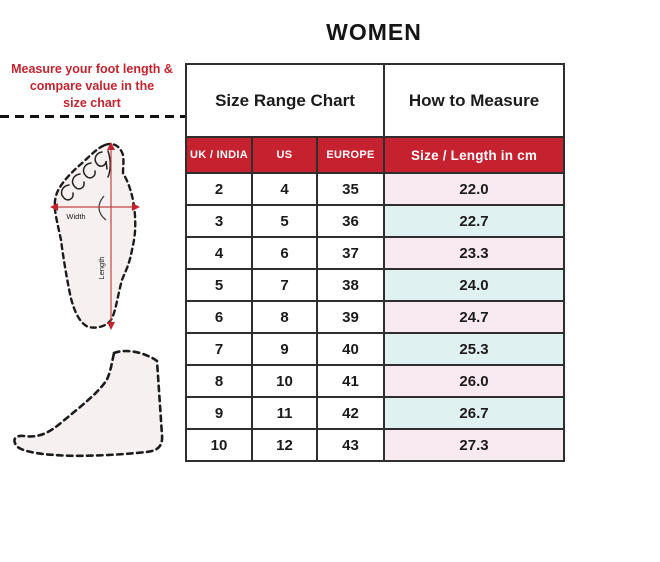 The width and height of the screenshot is (660, 562). What do you see at coordinates (474, 445) in the screenshot?
I see `cell-length-cm: 27.3` at bounding box center [474, 445].